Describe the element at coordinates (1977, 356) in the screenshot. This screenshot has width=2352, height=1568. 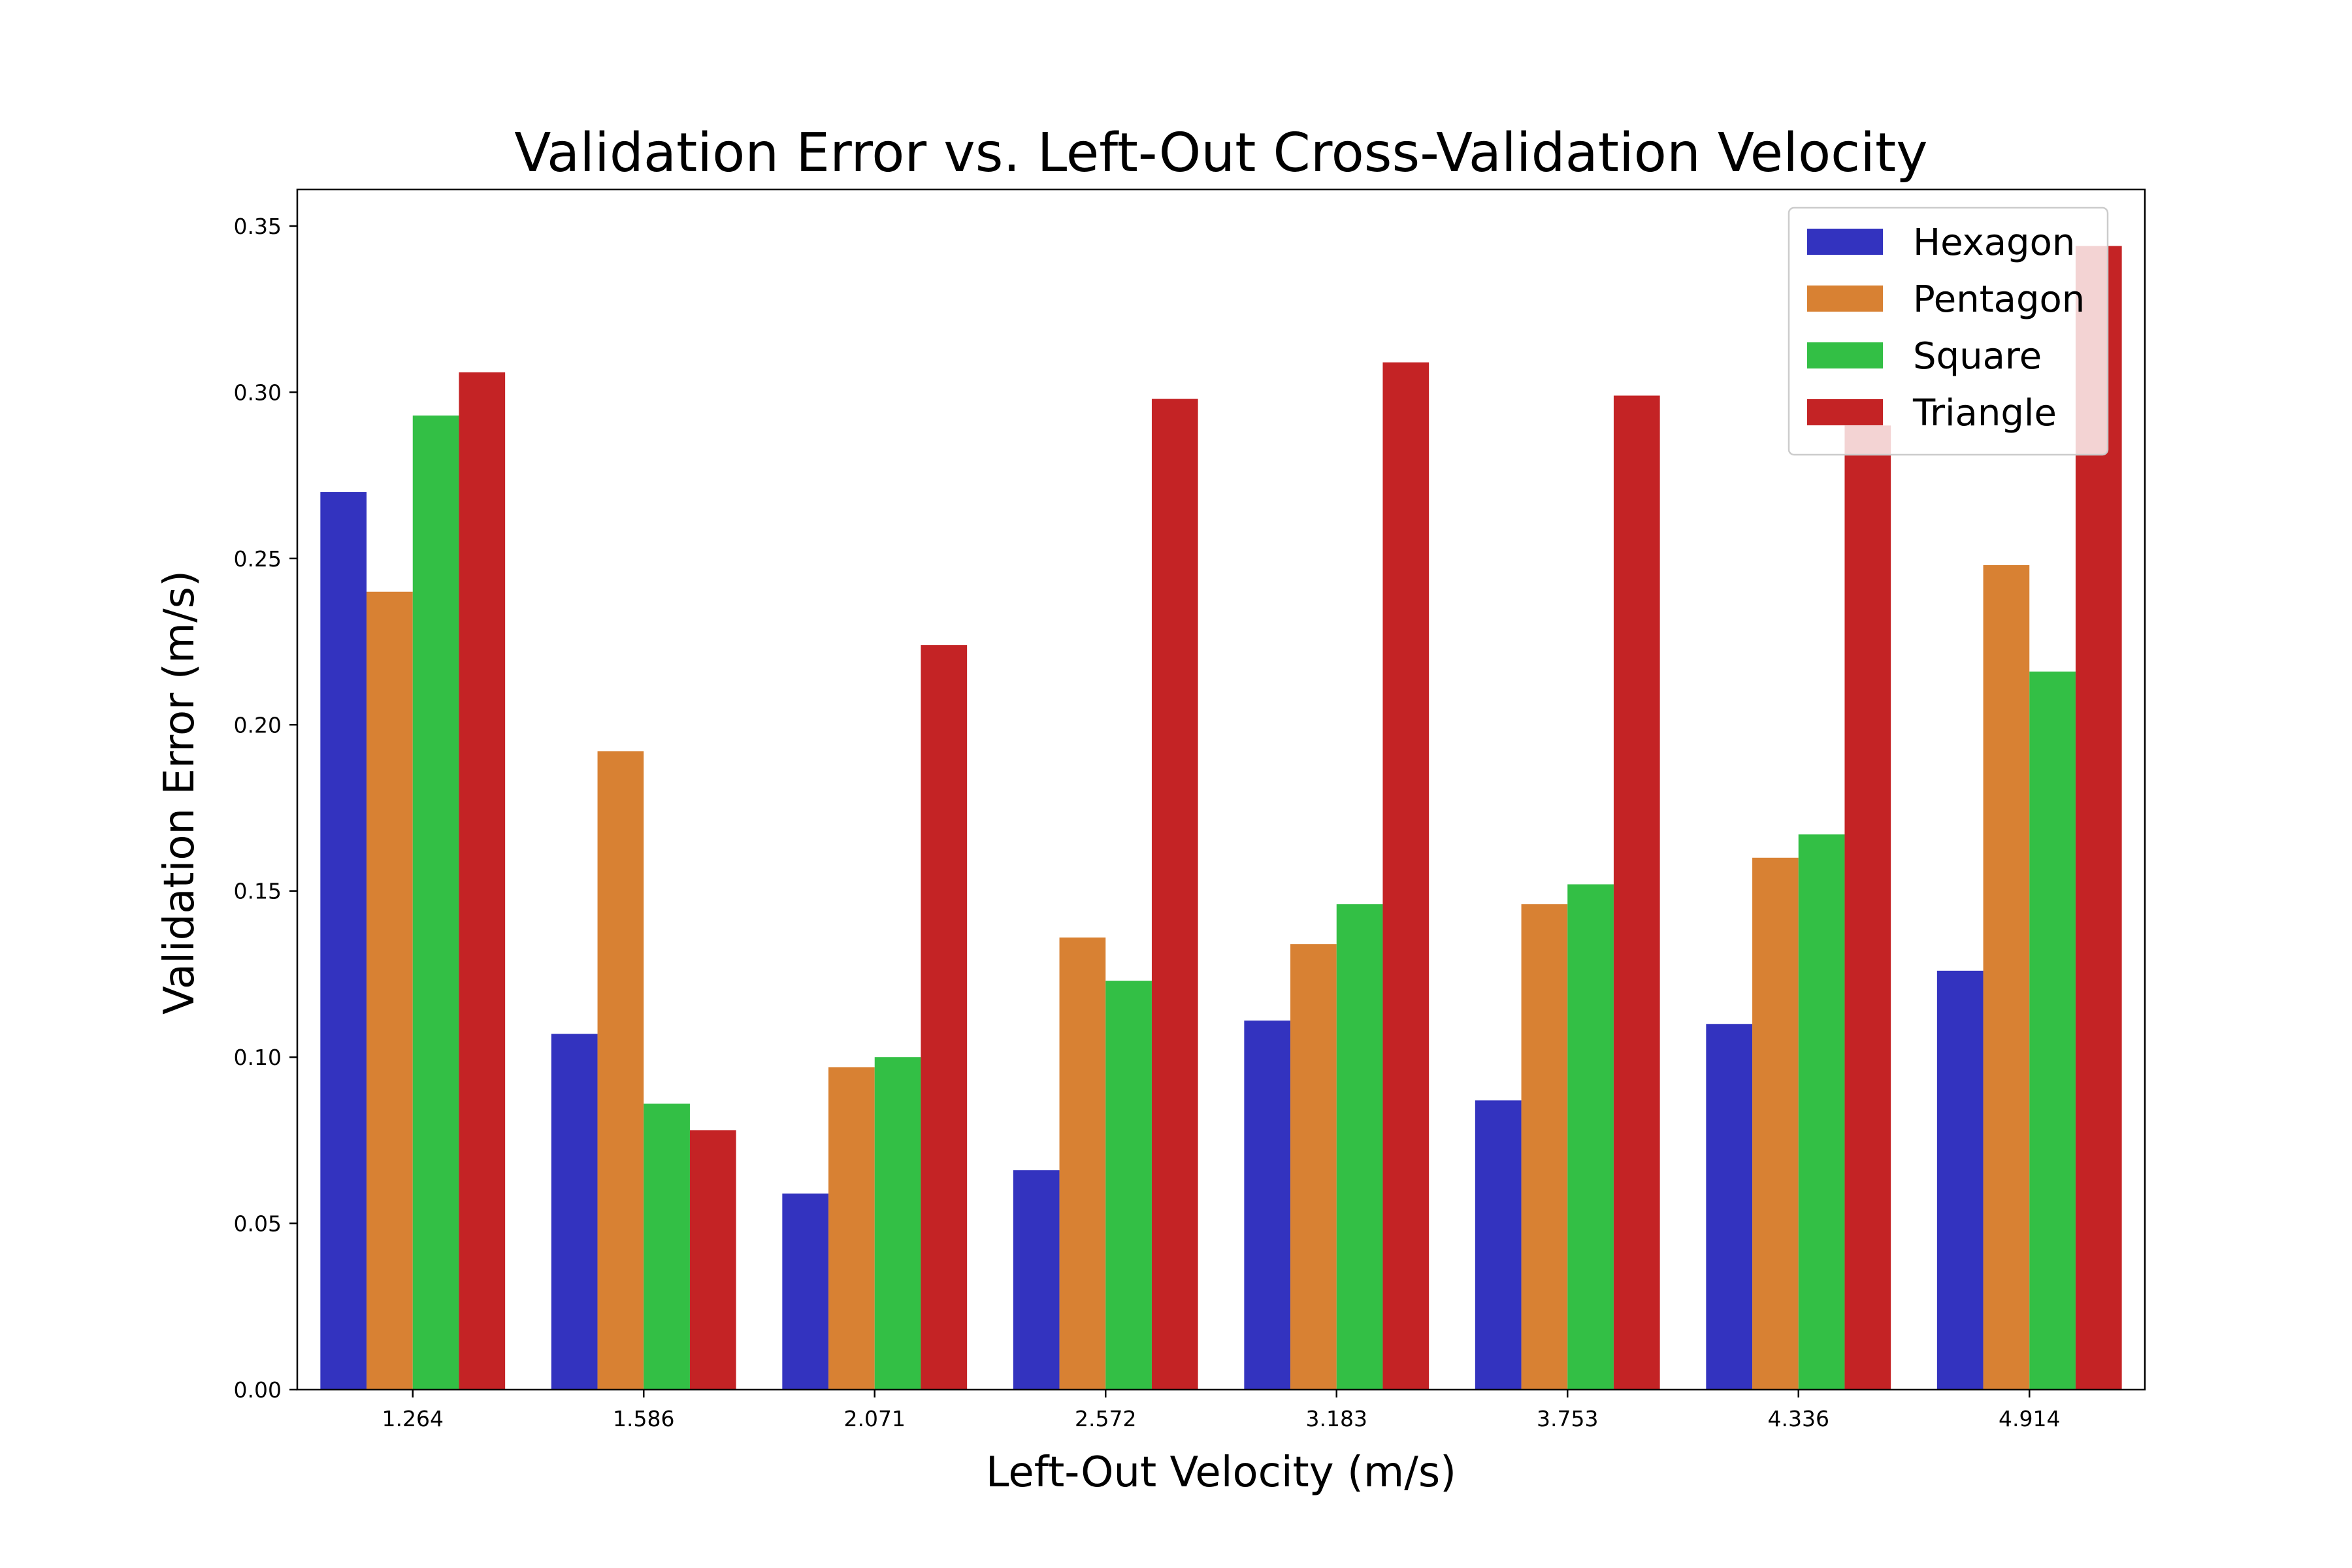
I see `legend-label-square: Square` at that location.